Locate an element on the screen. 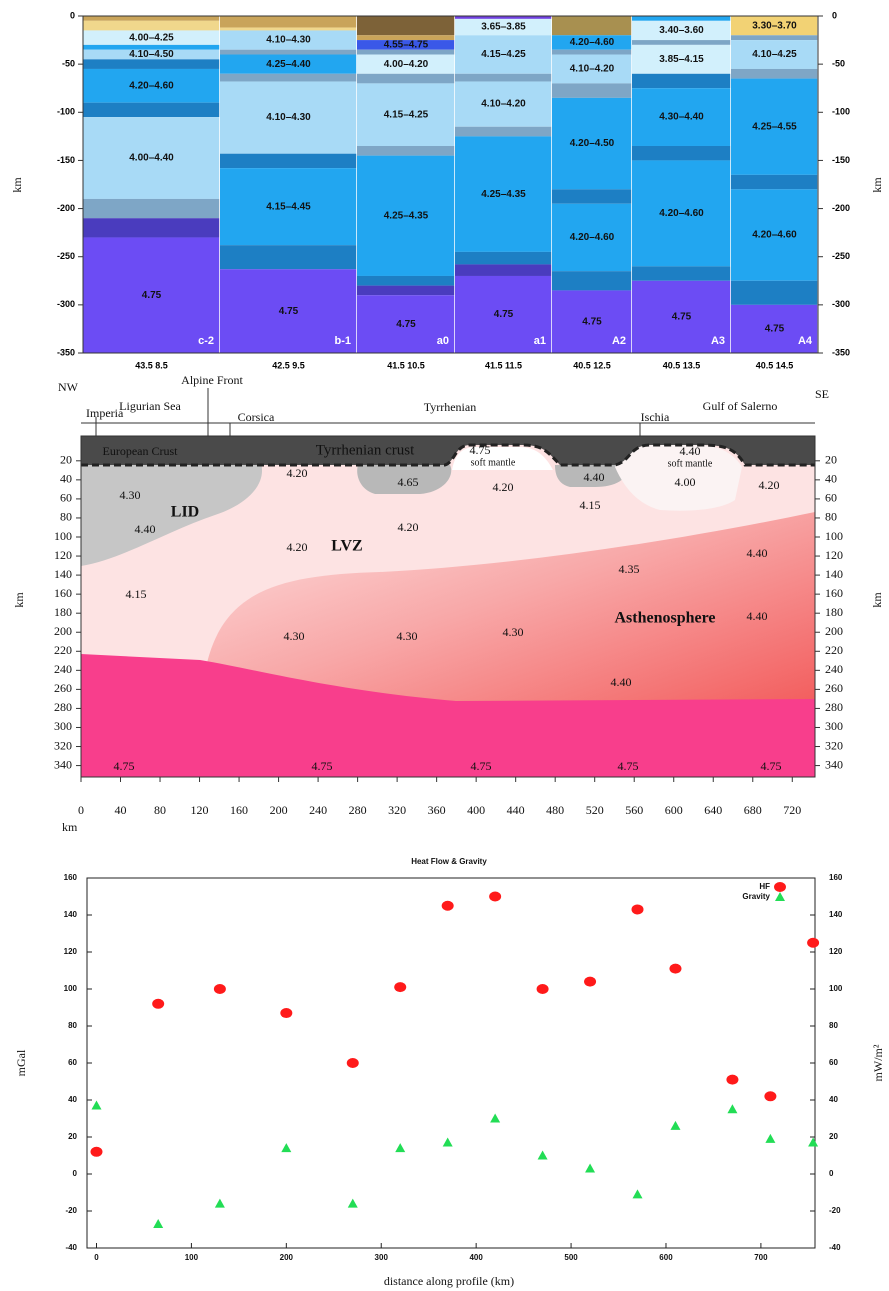 This screenshot has width=889, height=1291. y2-tick-label: 140 is located at coordinates (836, 914).